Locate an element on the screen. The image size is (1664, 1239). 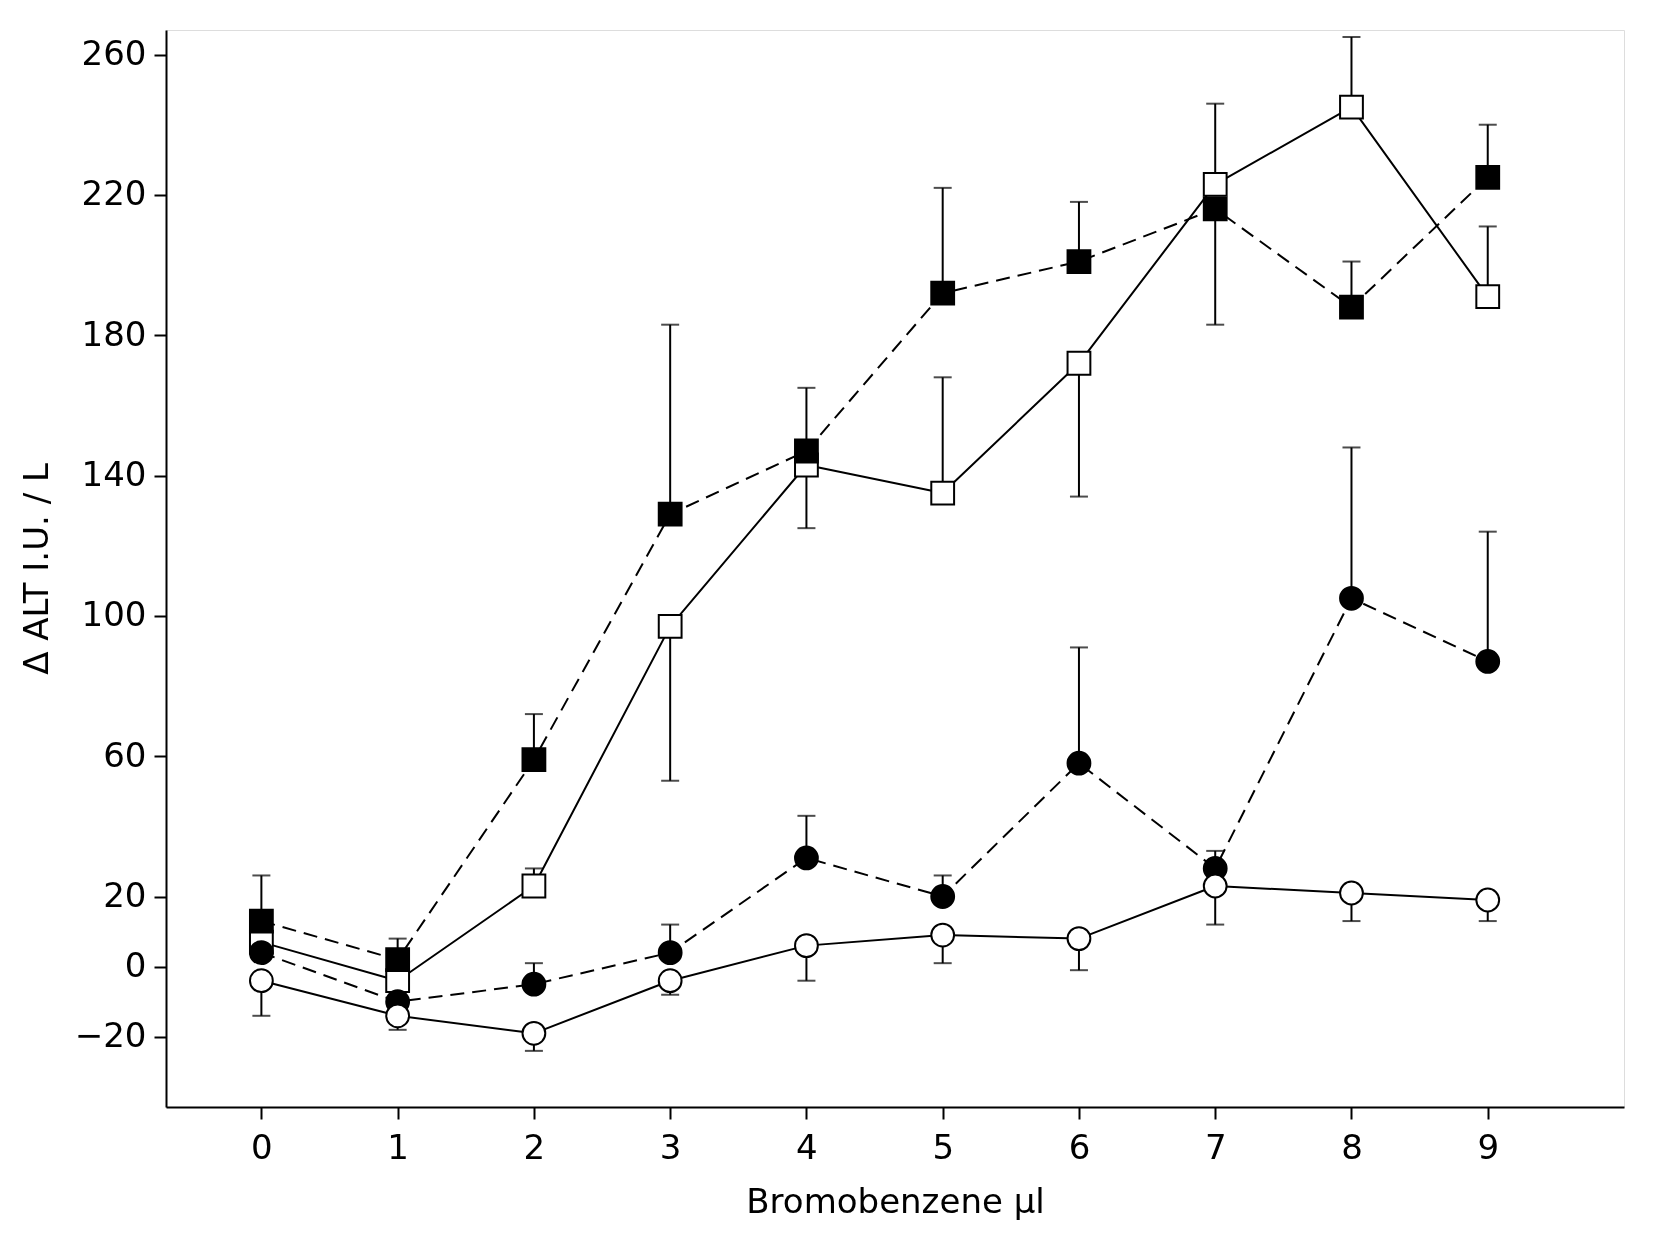
x-tick-label: 0 is located at coordinates (262, 1146).